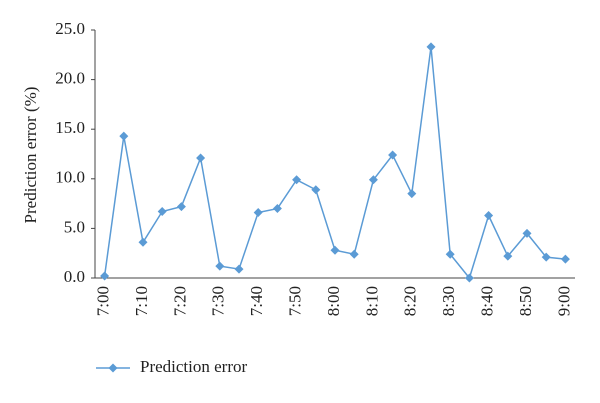 This screenshot has width=600, height=403. I want to click on x-tick-label: 7:00, so click(103, 301).